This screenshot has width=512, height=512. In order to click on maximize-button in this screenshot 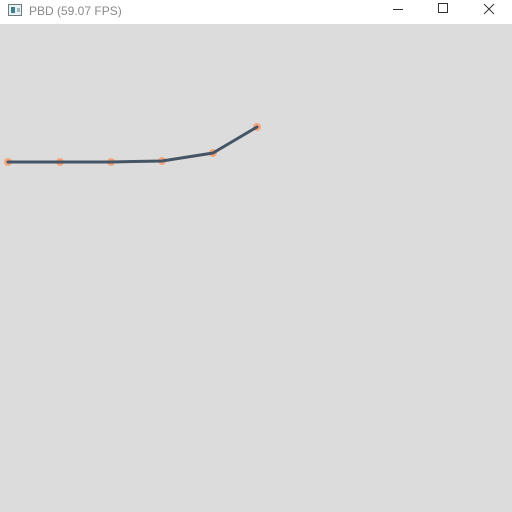, I will do `click(444, 12)`.